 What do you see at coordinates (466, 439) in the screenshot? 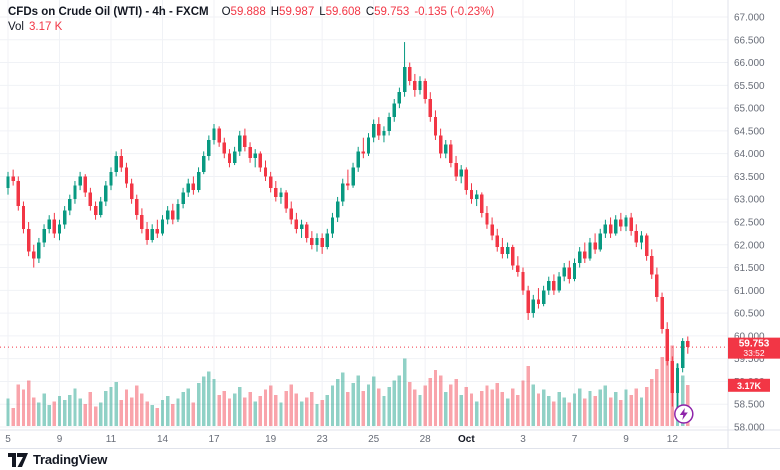
I see `svg-text: Oct` at bounding box center [466, 439].